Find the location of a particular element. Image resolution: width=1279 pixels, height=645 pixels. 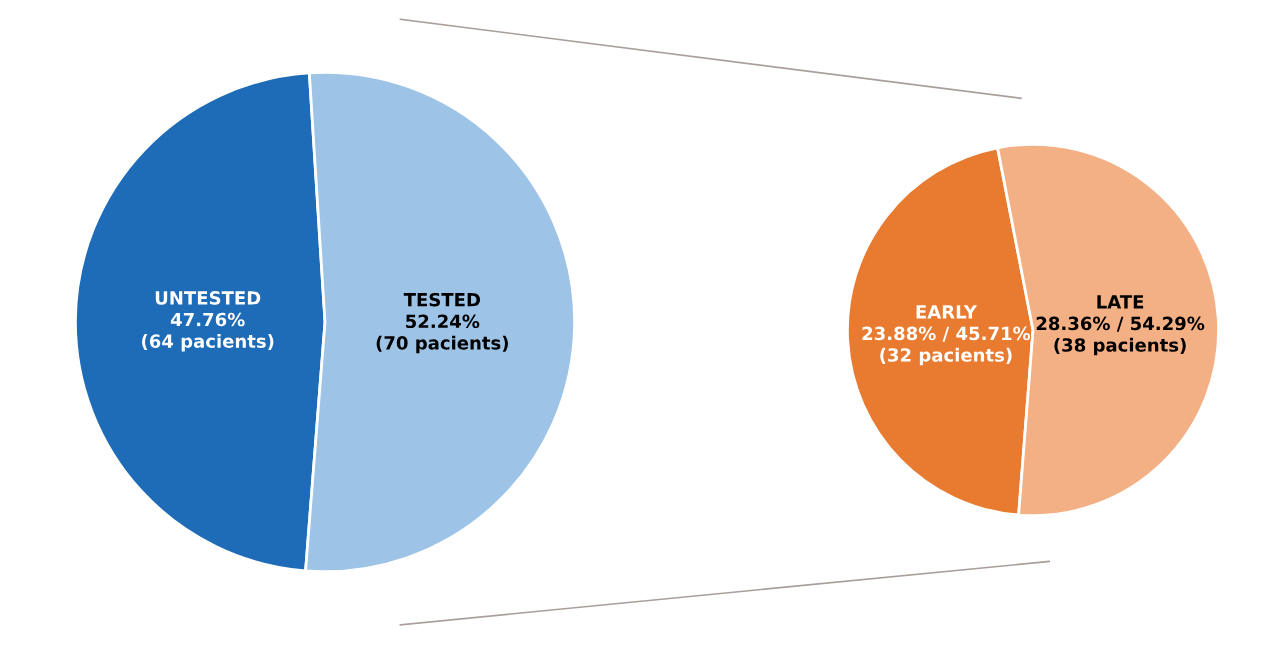

slice-label: LATE is located at coordinates (1120, 302).